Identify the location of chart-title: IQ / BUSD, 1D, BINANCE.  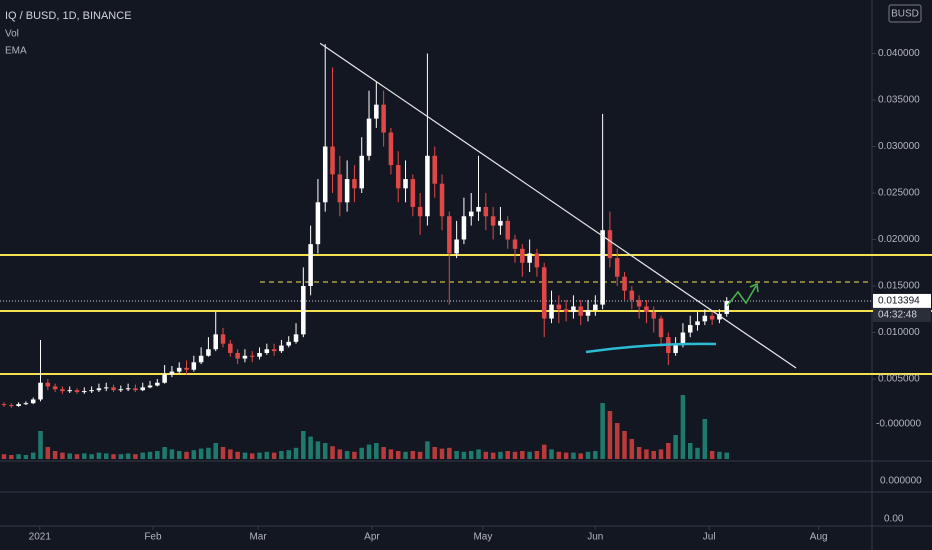
(68, 16).